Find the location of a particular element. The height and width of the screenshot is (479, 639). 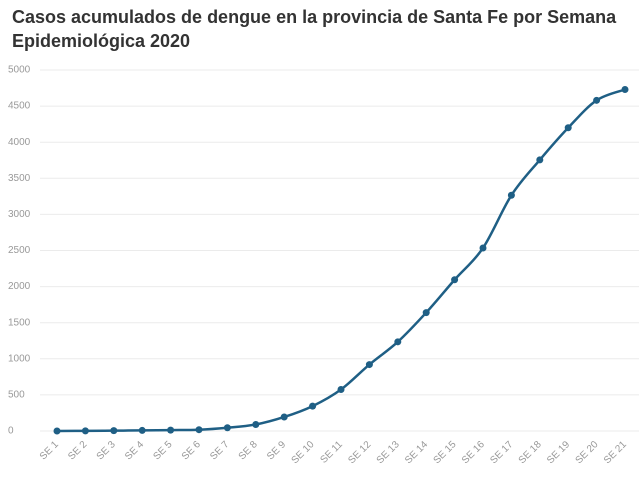

y-tick-label: 3500 is located at coordinates (19, 178).